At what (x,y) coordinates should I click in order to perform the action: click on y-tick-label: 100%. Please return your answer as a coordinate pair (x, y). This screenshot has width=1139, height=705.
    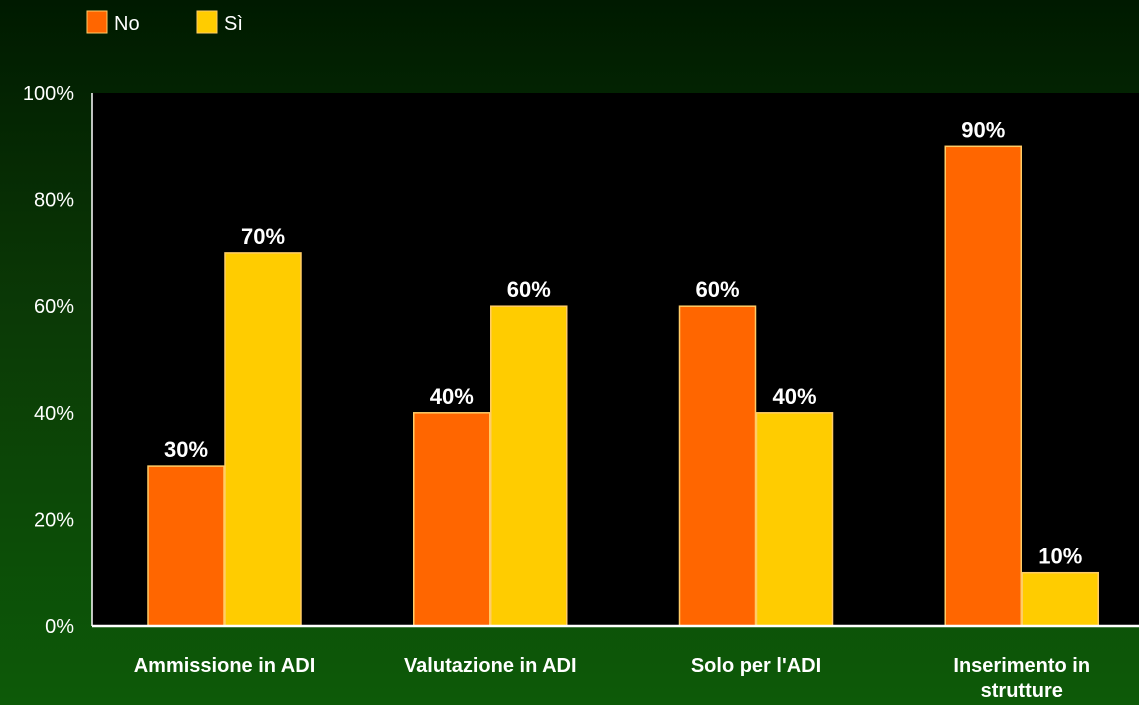
    Looking at the image, I should click on (48, 94).